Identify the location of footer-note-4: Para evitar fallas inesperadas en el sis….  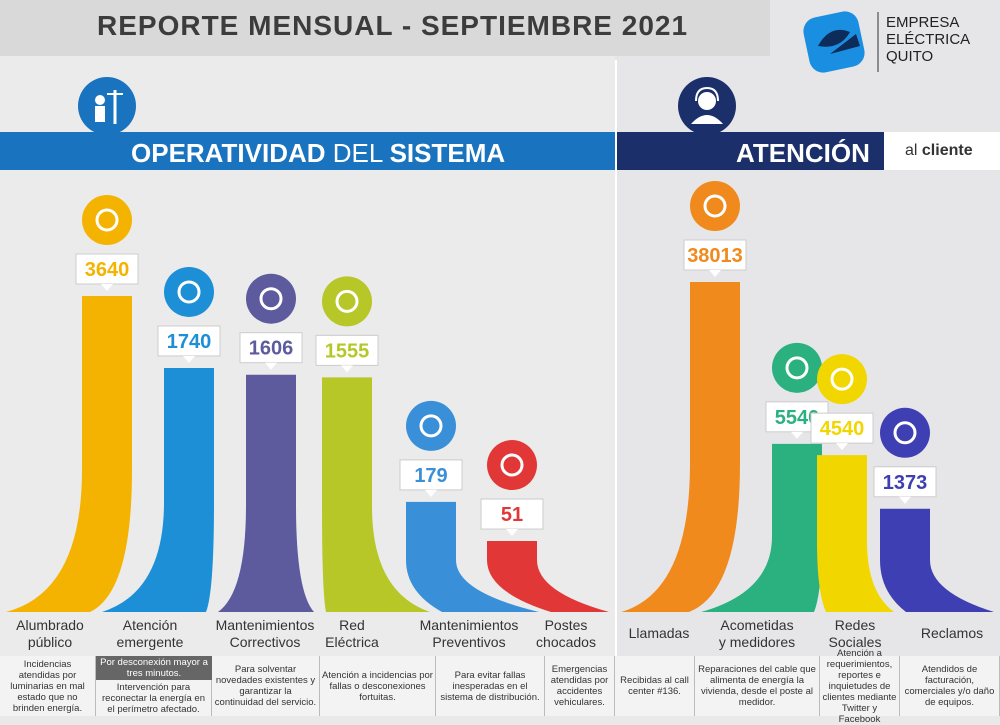
(490, 686).